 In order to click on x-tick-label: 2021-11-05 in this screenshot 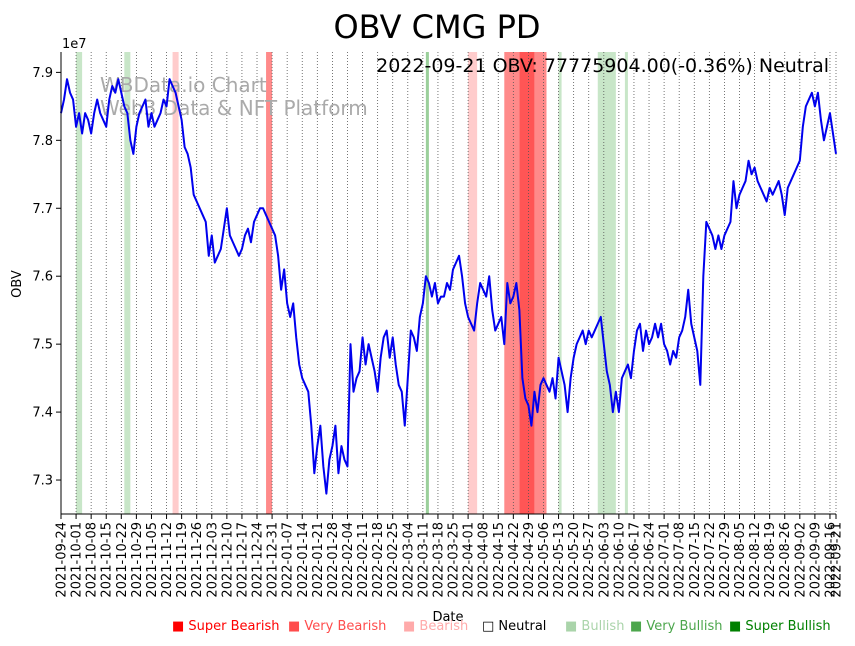, I will do `click(152, 560)`.